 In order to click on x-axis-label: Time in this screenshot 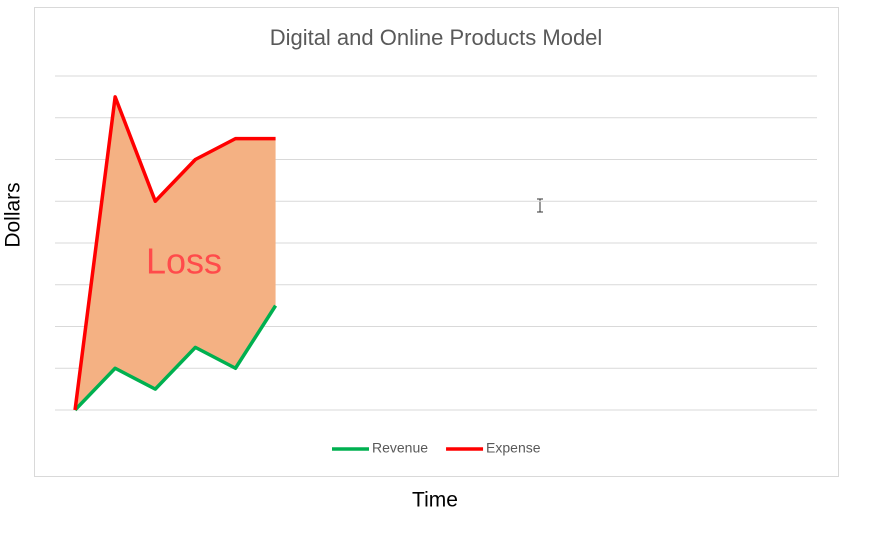, I will do `click(435, 500)`.